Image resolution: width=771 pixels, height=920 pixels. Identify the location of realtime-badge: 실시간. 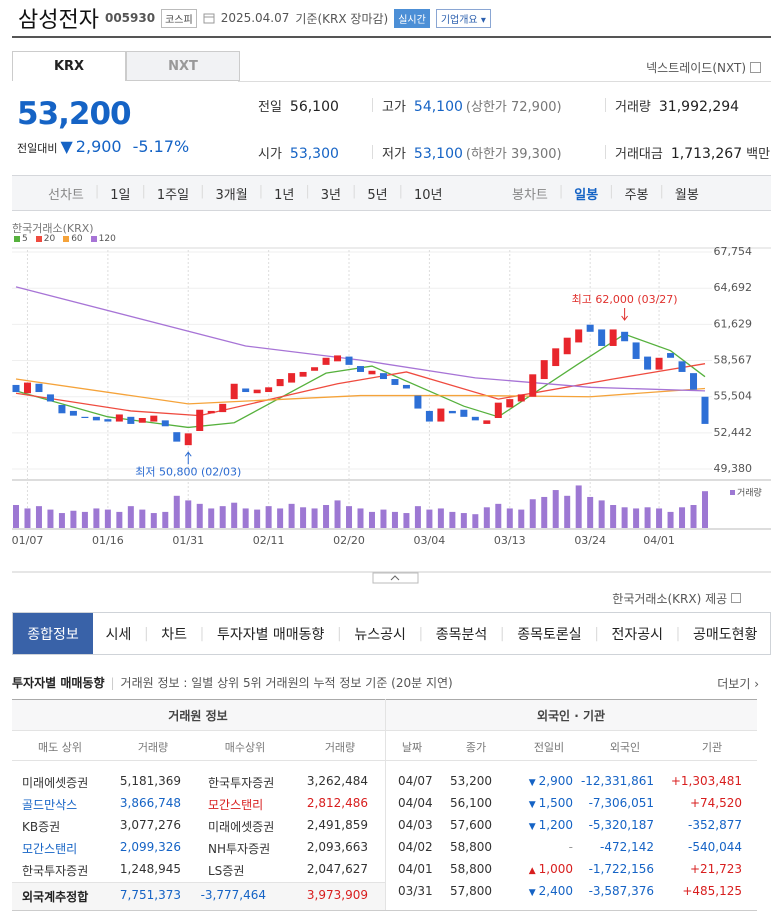
(412, 18).